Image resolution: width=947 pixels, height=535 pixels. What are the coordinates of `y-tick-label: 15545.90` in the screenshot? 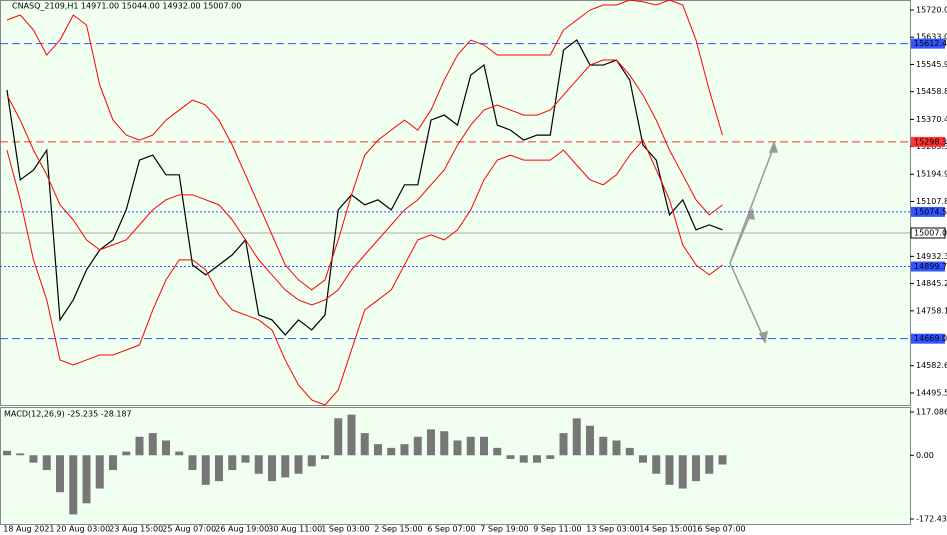 It's located at (931, 64).